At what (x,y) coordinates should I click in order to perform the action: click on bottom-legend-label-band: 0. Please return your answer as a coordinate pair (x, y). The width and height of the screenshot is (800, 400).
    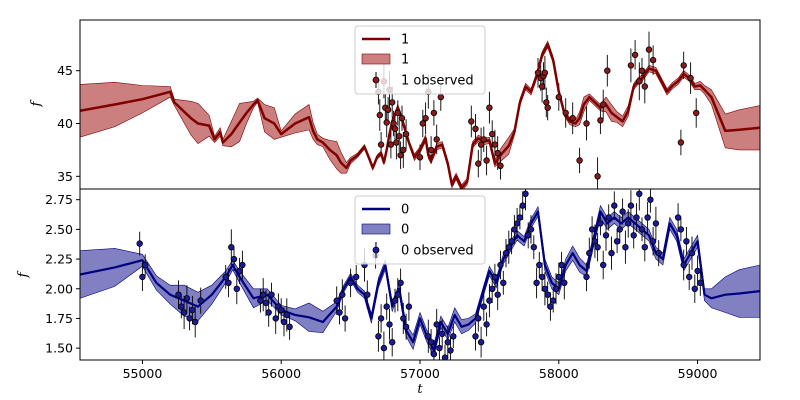
    Looking at the image, I should click on (405, 230).